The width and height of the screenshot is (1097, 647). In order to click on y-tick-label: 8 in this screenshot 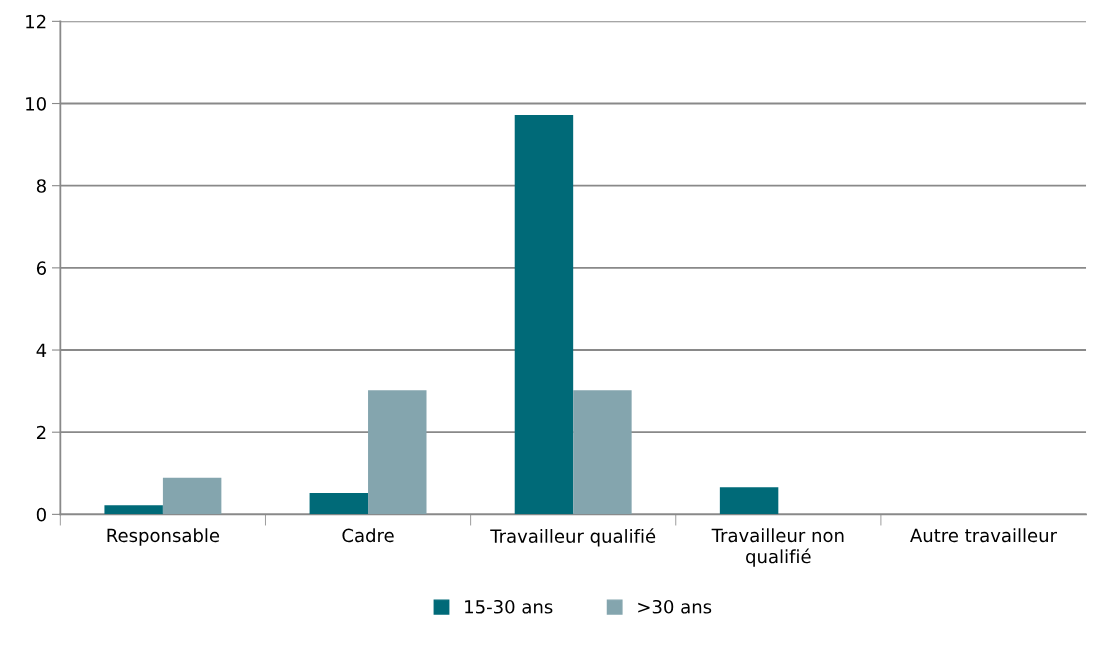, I will do `click(41, 186)`.